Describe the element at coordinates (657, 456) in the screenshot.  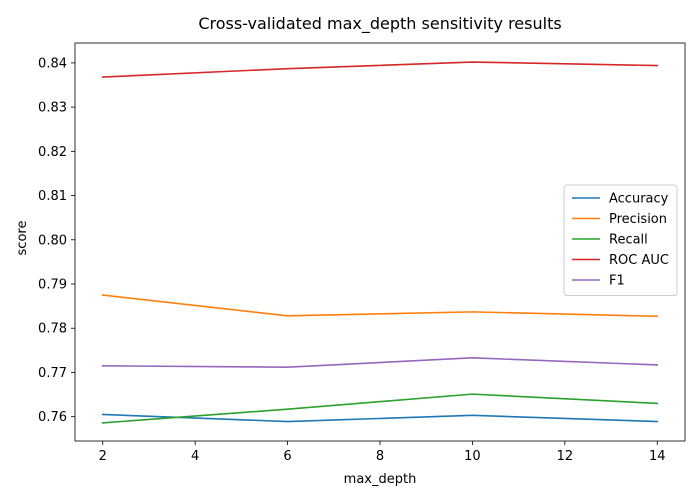
I see `x-tick-label: 14` at that location.